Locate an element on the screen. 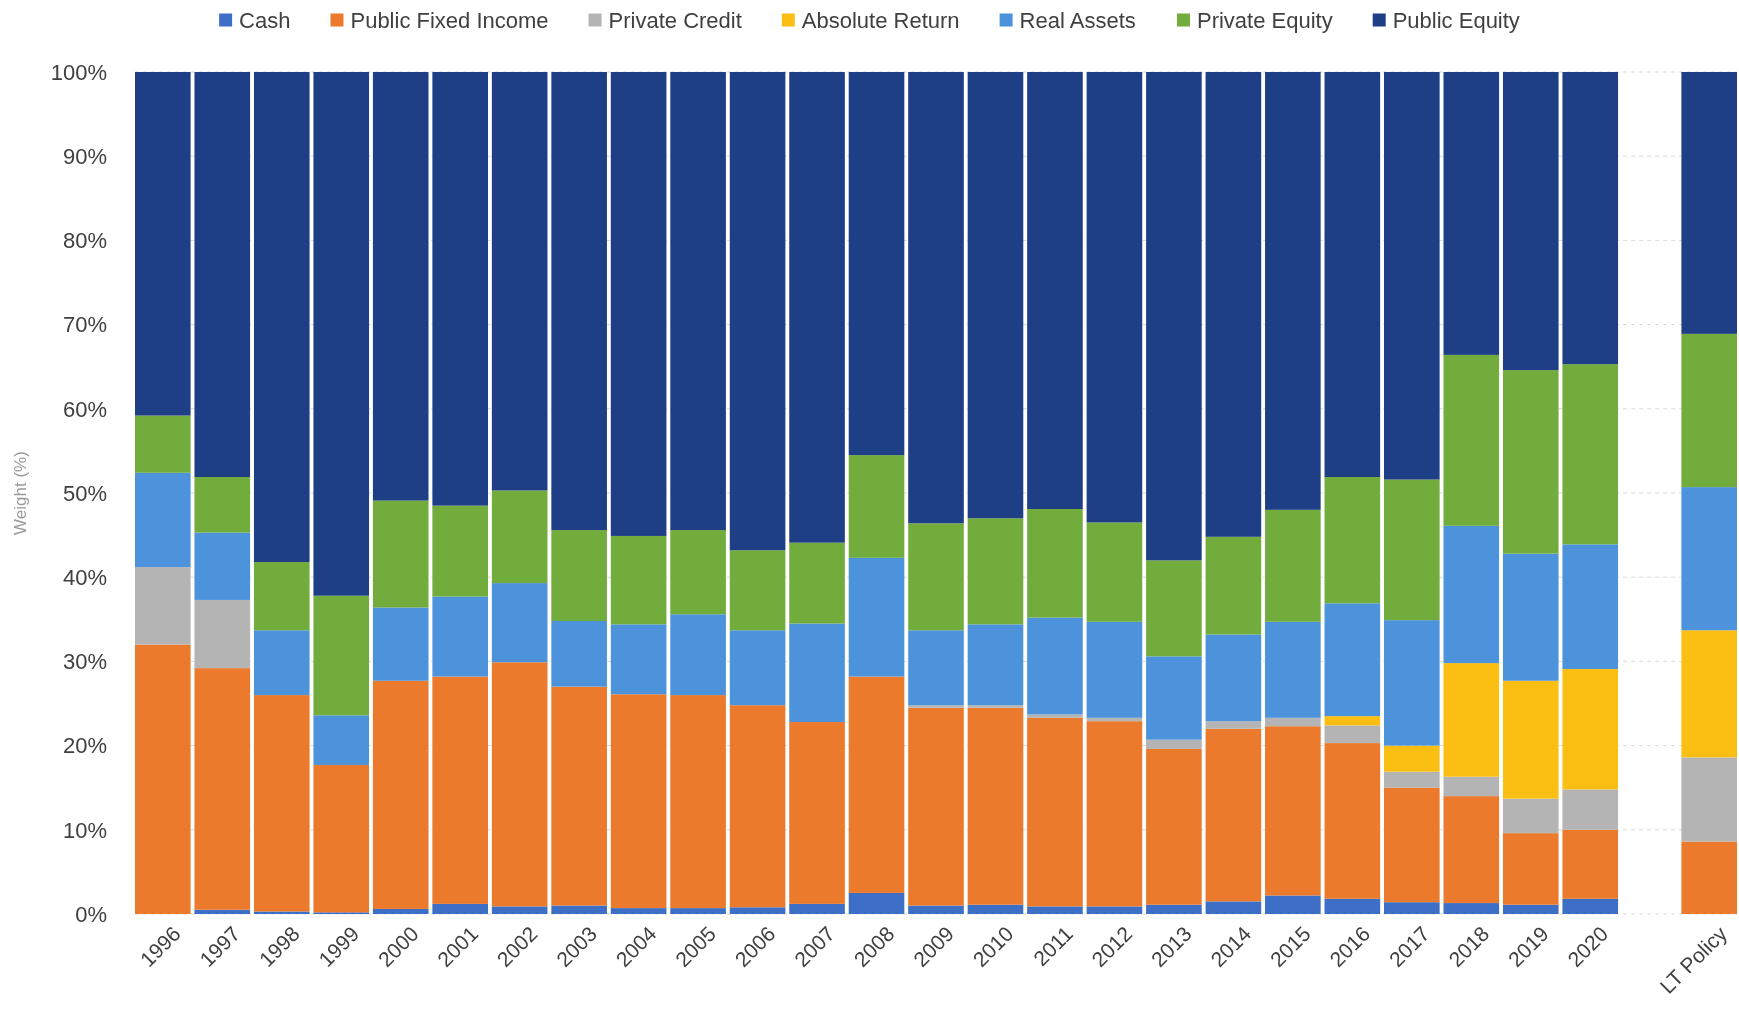  y-tick-label: 90% is located at coordinates (84, 156).